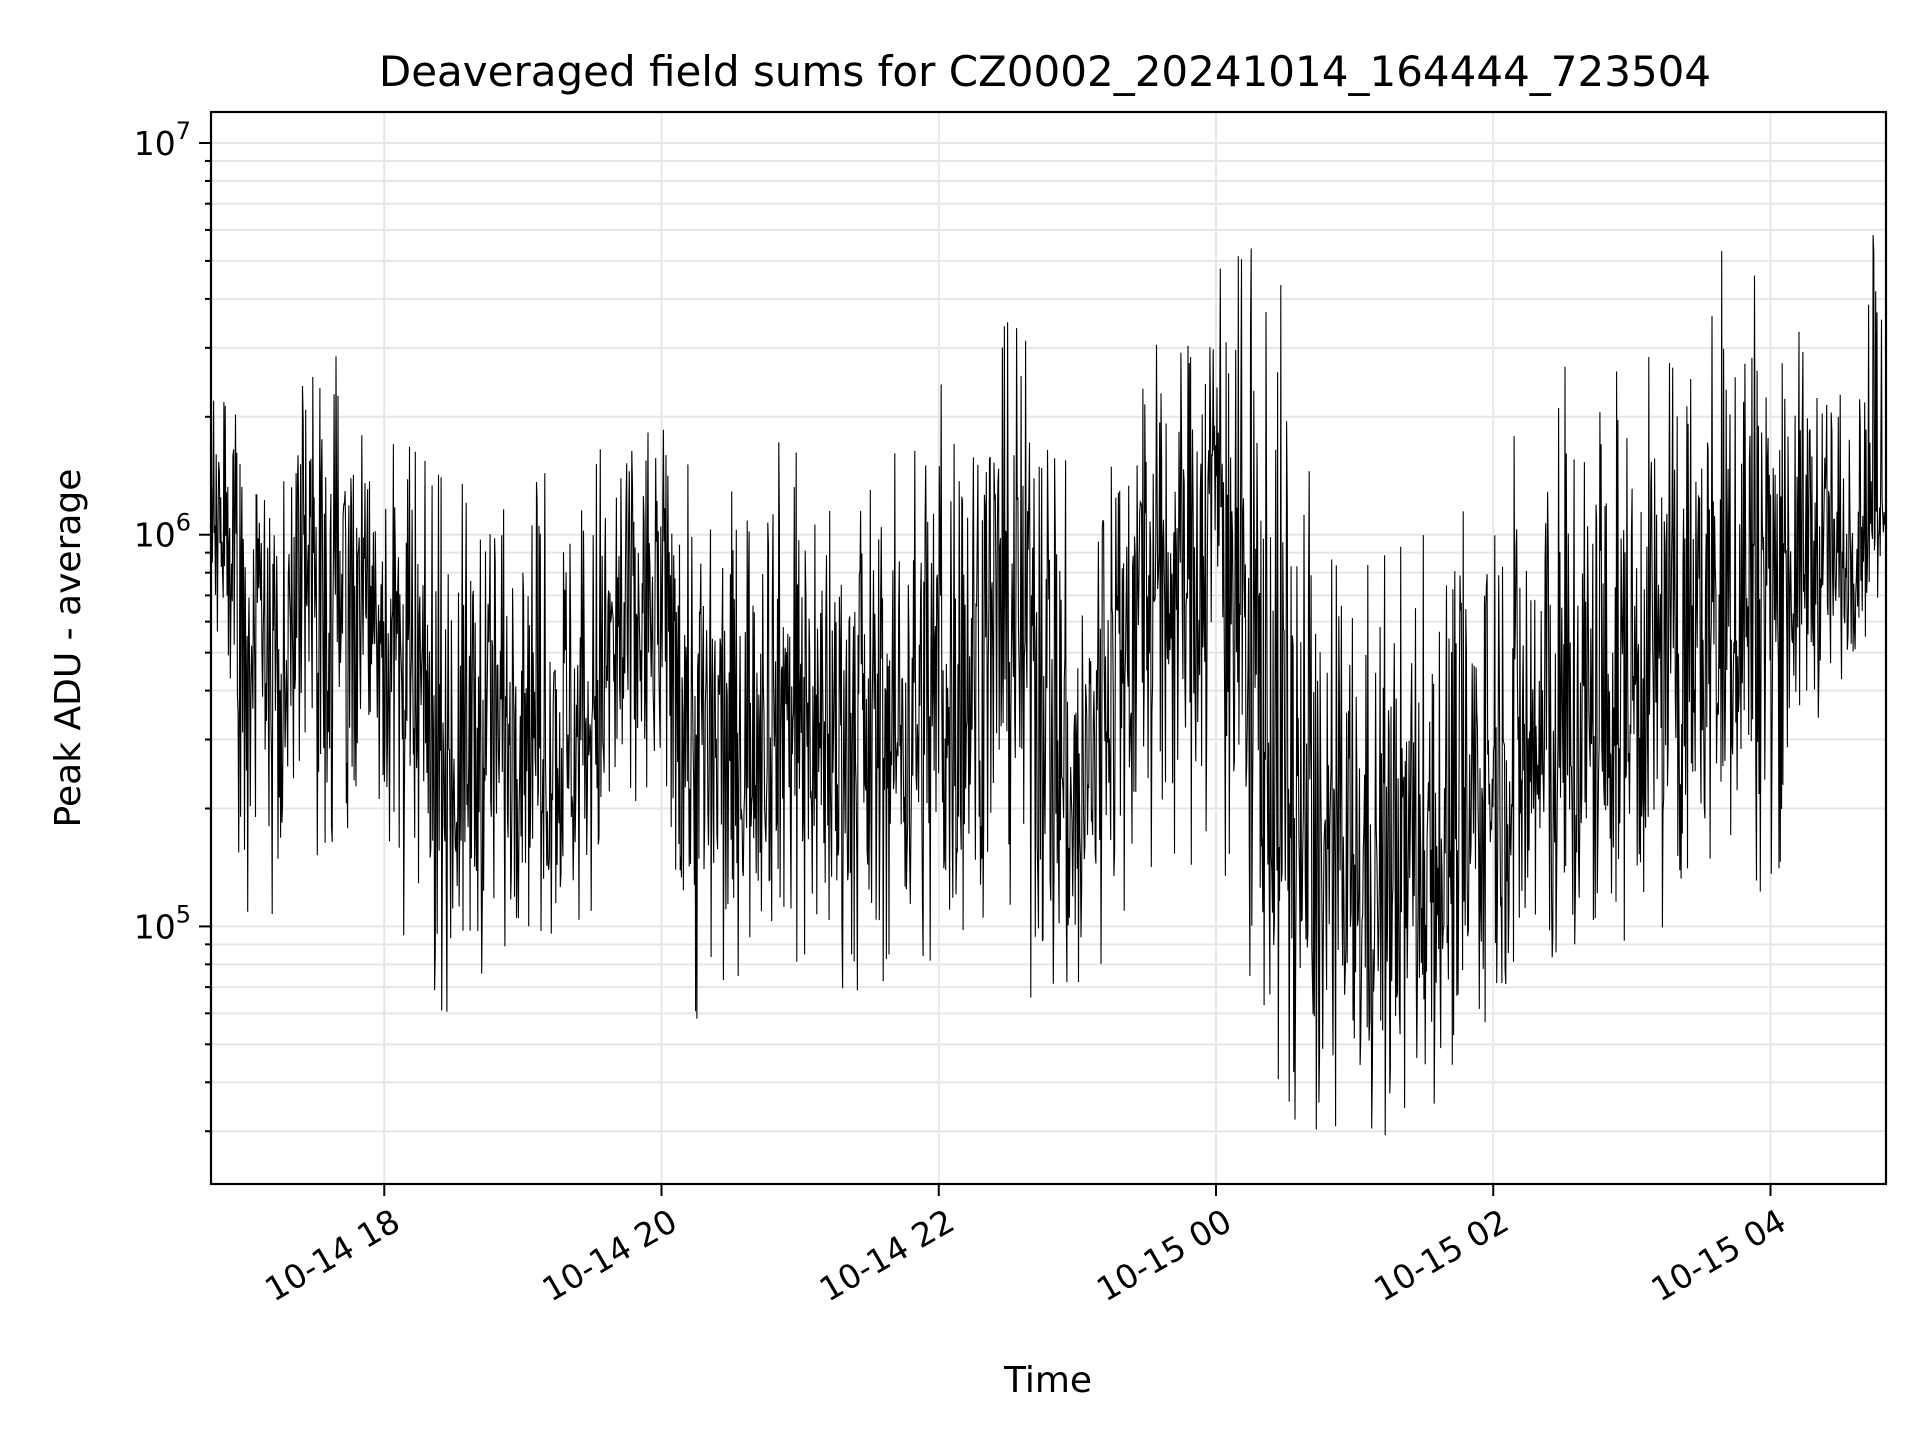 The height and width of the screenshot is (1440, 1920). Describe the element at coordinates (183, 523) in the screenshot. I see `y-tick-exponent: 6` at that location.